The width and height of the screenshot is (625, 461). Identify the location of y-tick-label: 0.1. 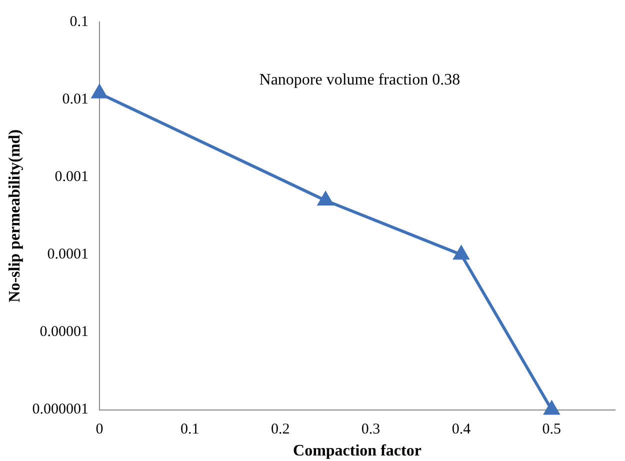
(79, 22).